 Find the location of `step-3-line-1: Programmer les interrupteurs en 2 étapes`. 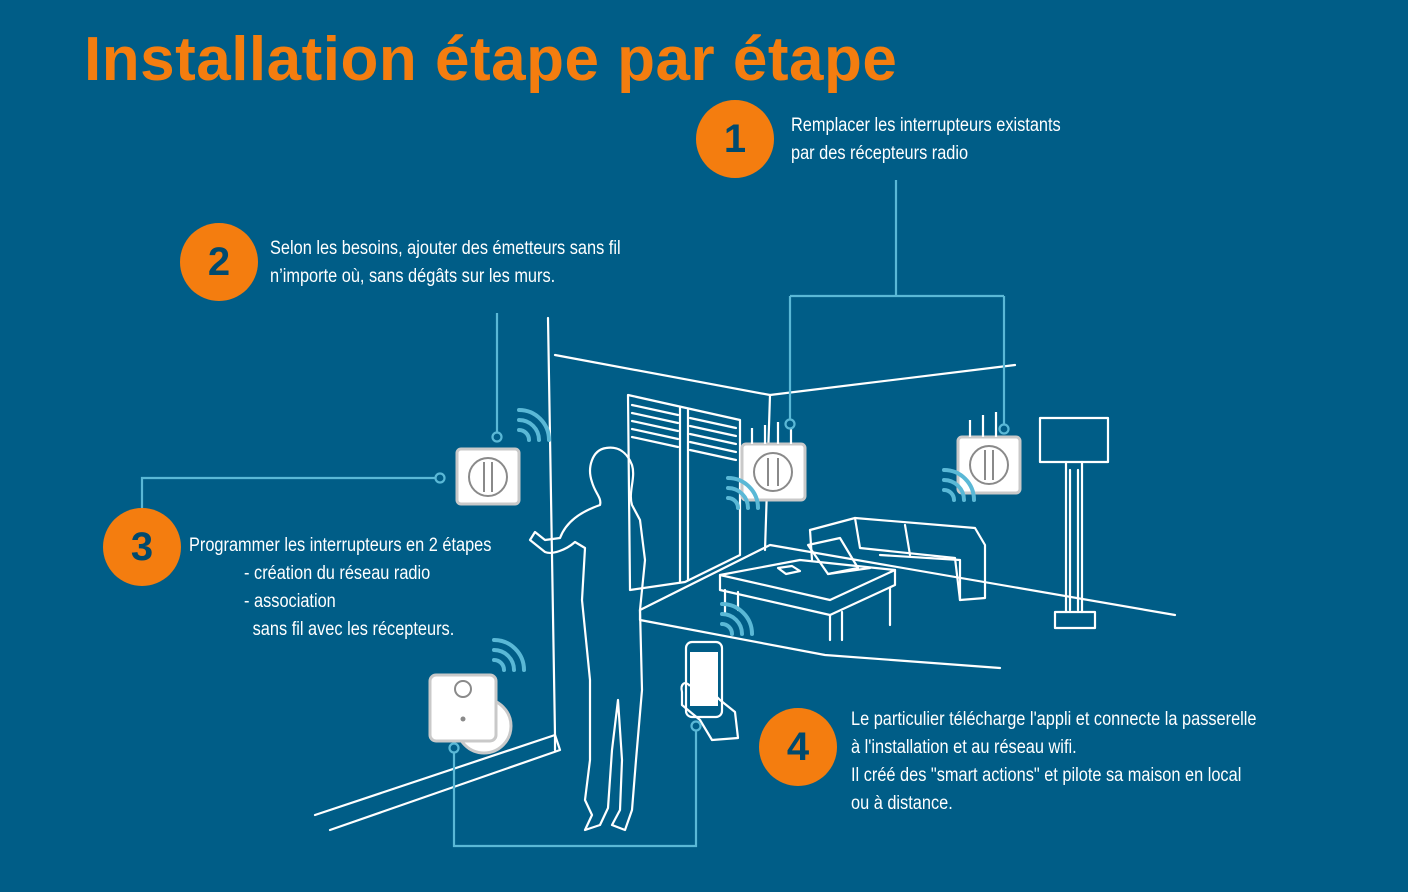

step-3-line-1: Programmer les interrupteurs en 2 étapes is located at coordinates (340, 545).